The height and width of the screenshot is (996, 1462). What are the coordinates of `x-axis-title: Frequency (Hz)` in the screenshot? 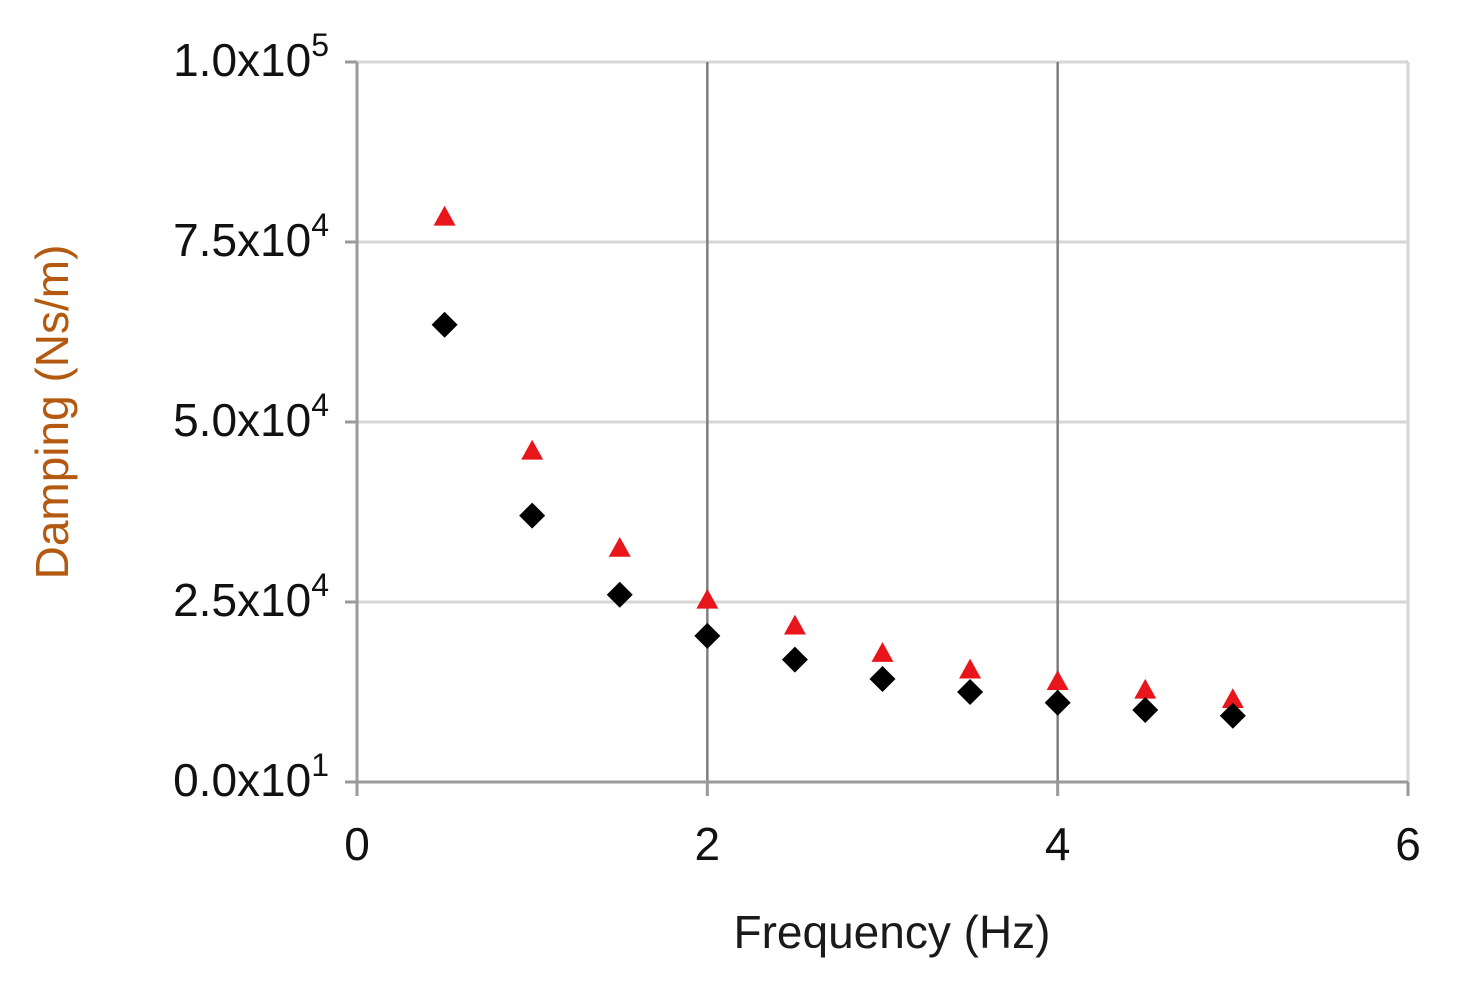 It's located at (892, 932).